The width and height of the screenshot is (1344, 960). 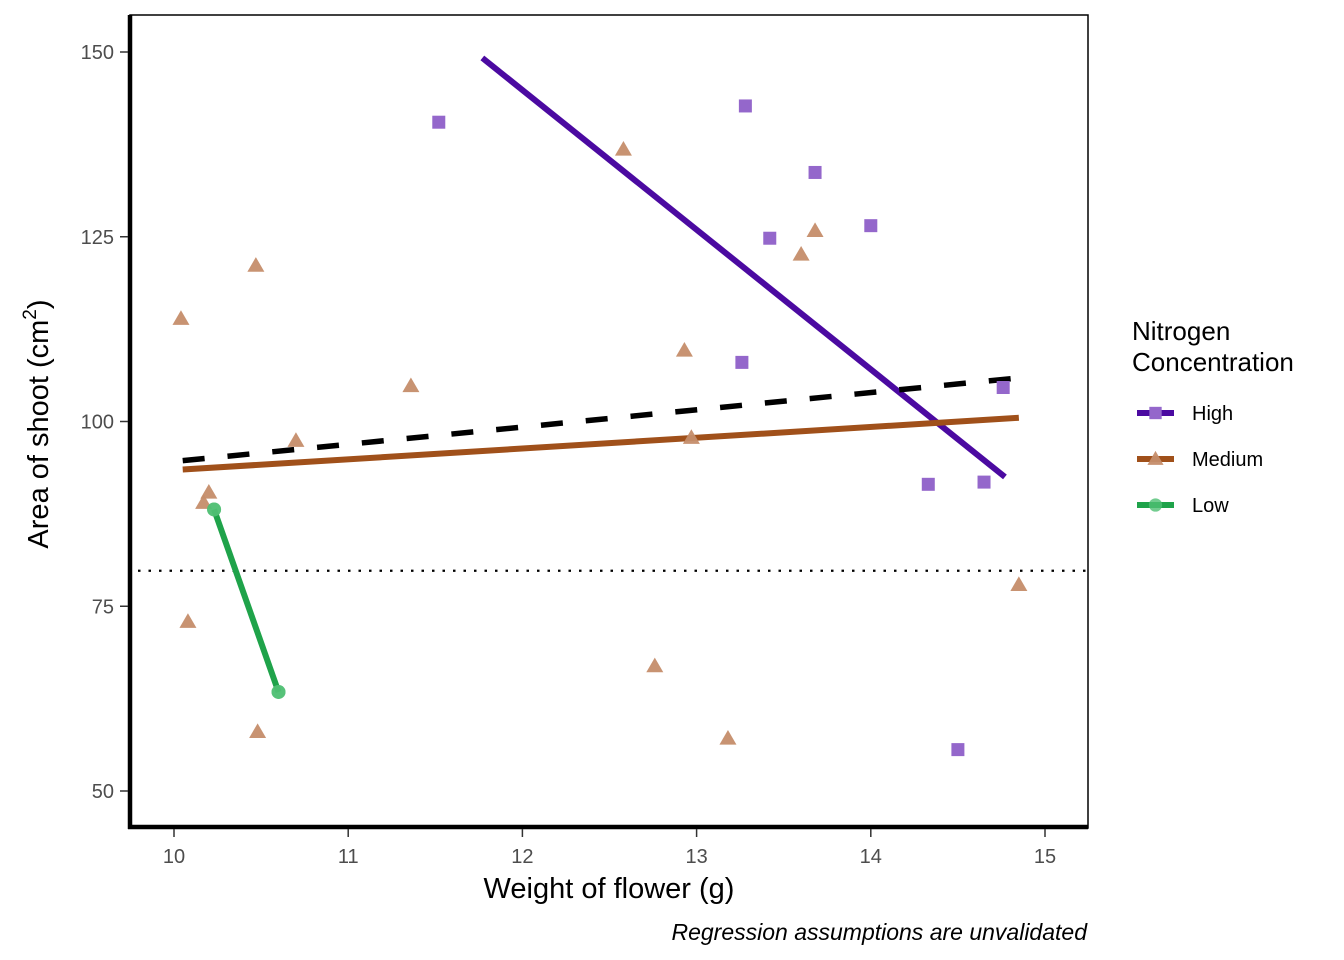 I want to click on x-tick-label: 15, so click(x=1045, y=857).